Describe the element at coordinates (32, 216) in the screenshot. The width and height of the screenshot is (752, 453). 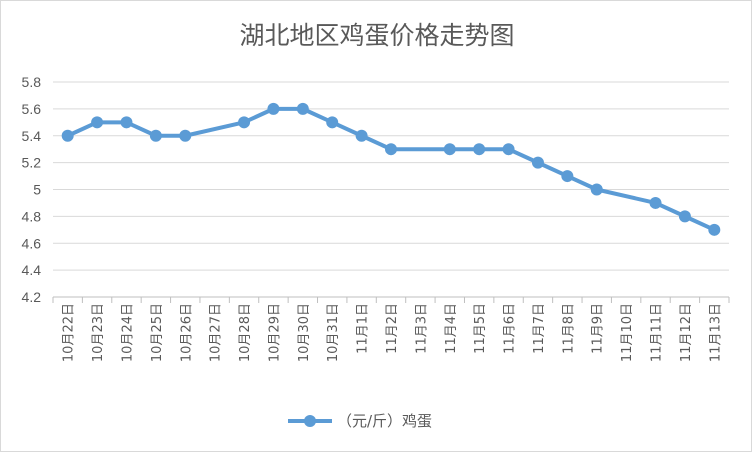
I see `y-tick-label: 4.8` at that location.